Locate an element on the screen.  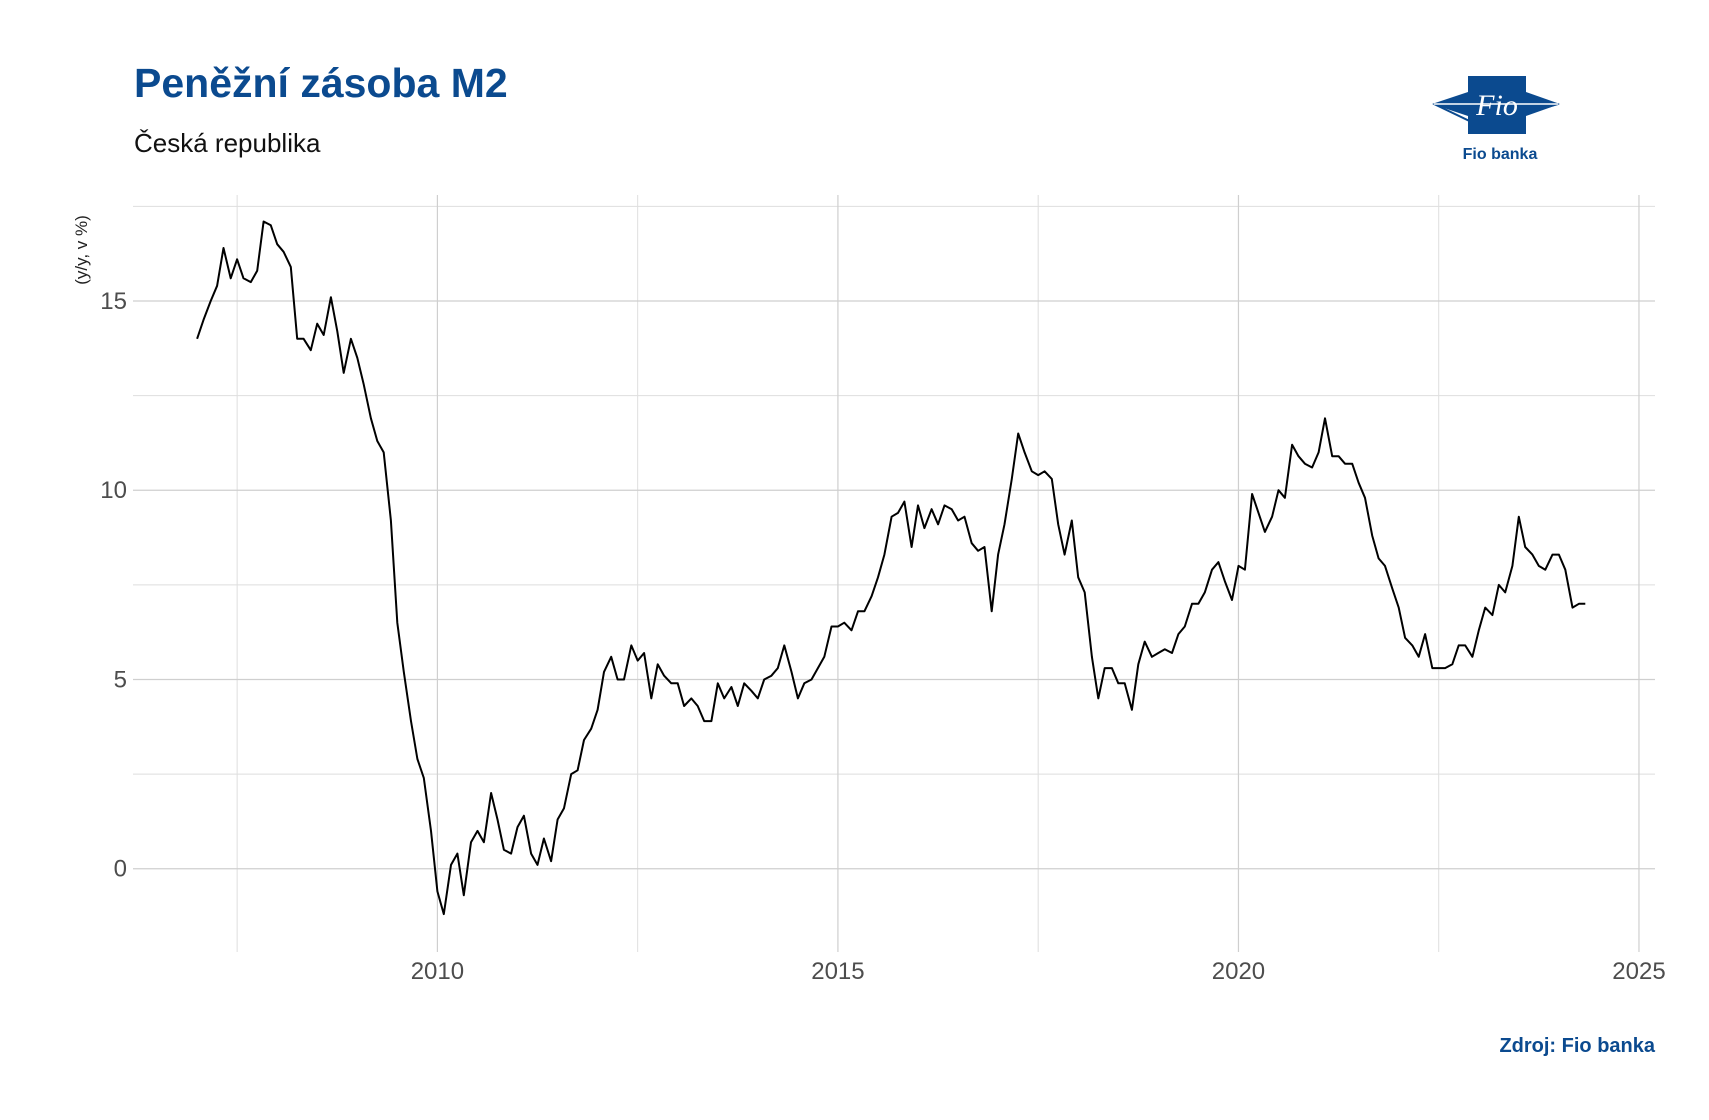
fio-logo-icon: Fio is located at coordinates (1496, 105).